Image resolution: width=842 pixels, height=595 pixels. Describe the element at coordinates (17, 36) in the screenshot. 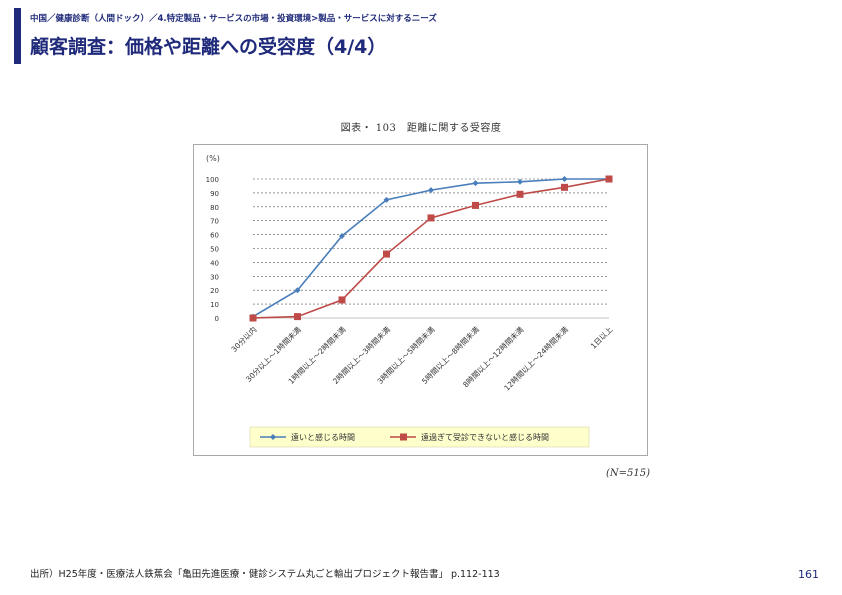

I see `title-accent-bar` at that location.